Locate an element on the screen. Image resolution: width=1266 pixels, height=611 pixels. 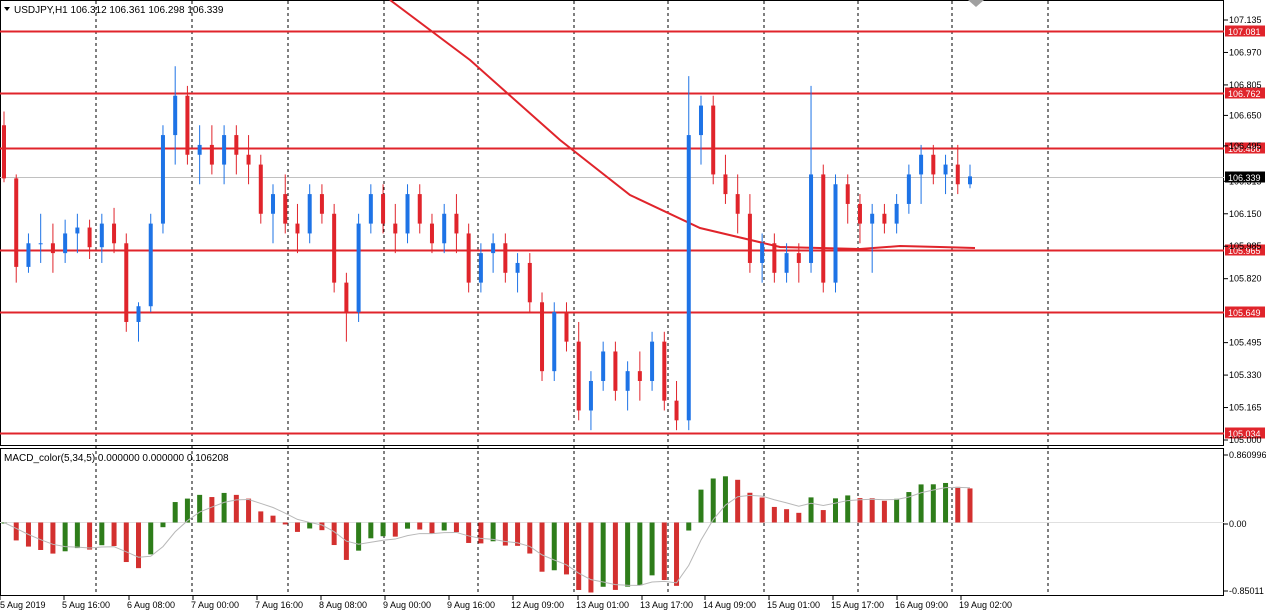
price-tick-label: 105.820 is located at coordinates (1245, 279).